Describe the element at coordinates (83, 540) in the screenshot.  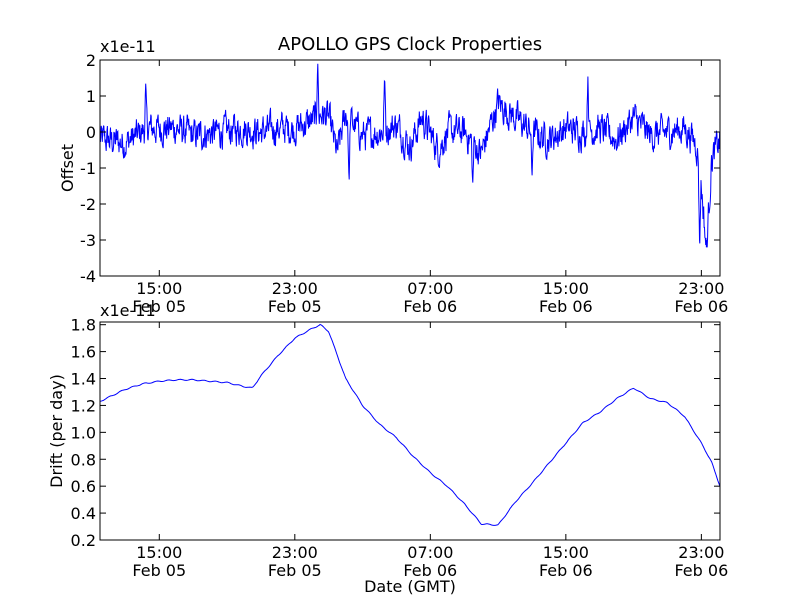
I see `drift-ytick-label: 0.2` at that location.